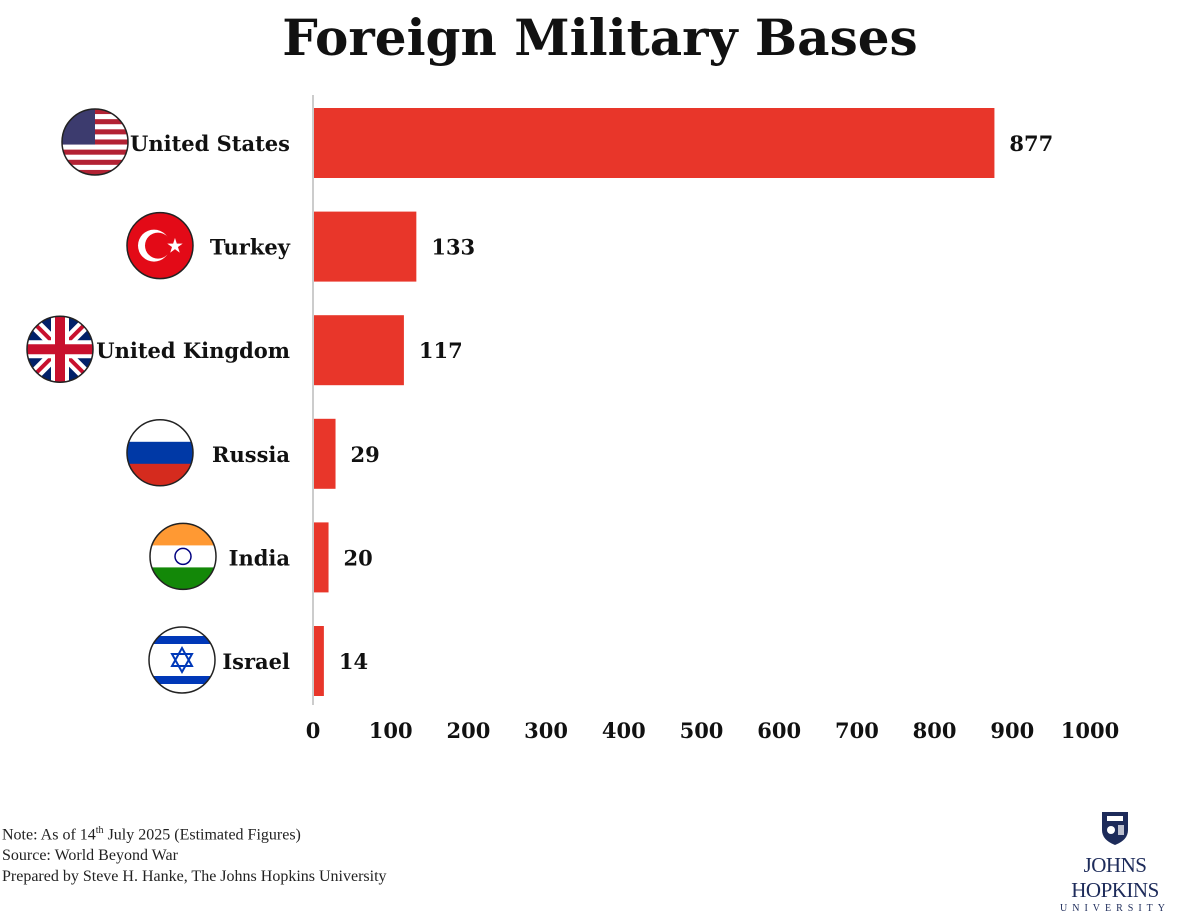 This screenshot has height=914, width=1200. Describe the element at coordinates (365, 454) in the screenshot. I see `data-label: 29` at that location.